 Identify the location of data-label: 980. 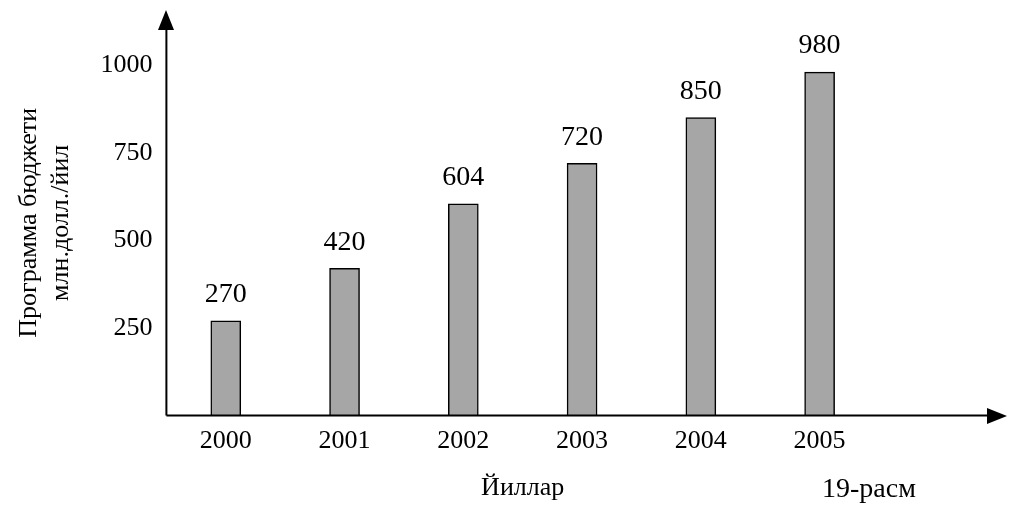
(819, 44).